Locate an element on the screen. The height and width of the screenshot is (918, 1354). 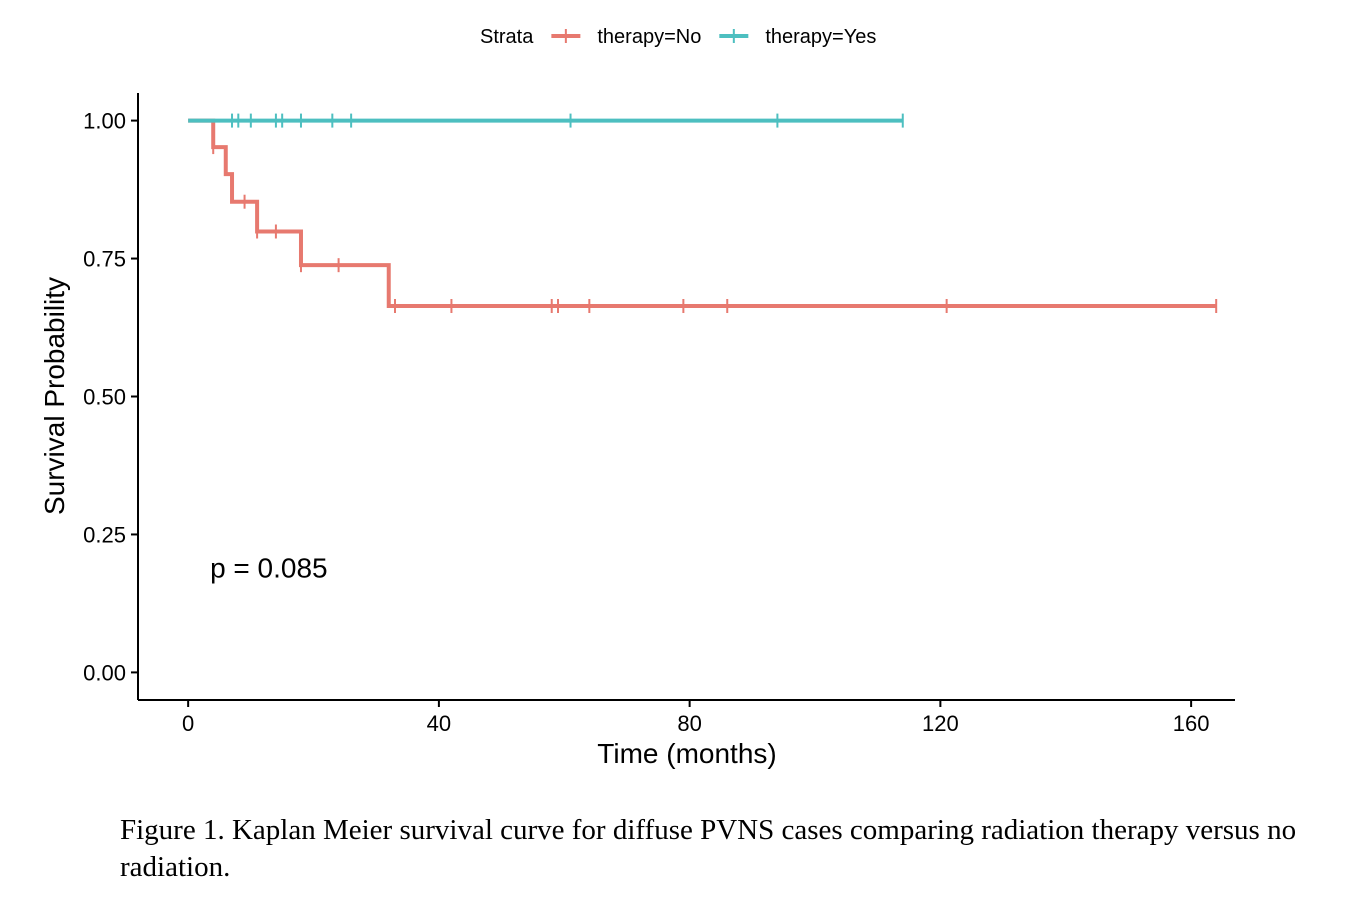
y-tick-label: 0.00 is located at coordinates (104, 672).